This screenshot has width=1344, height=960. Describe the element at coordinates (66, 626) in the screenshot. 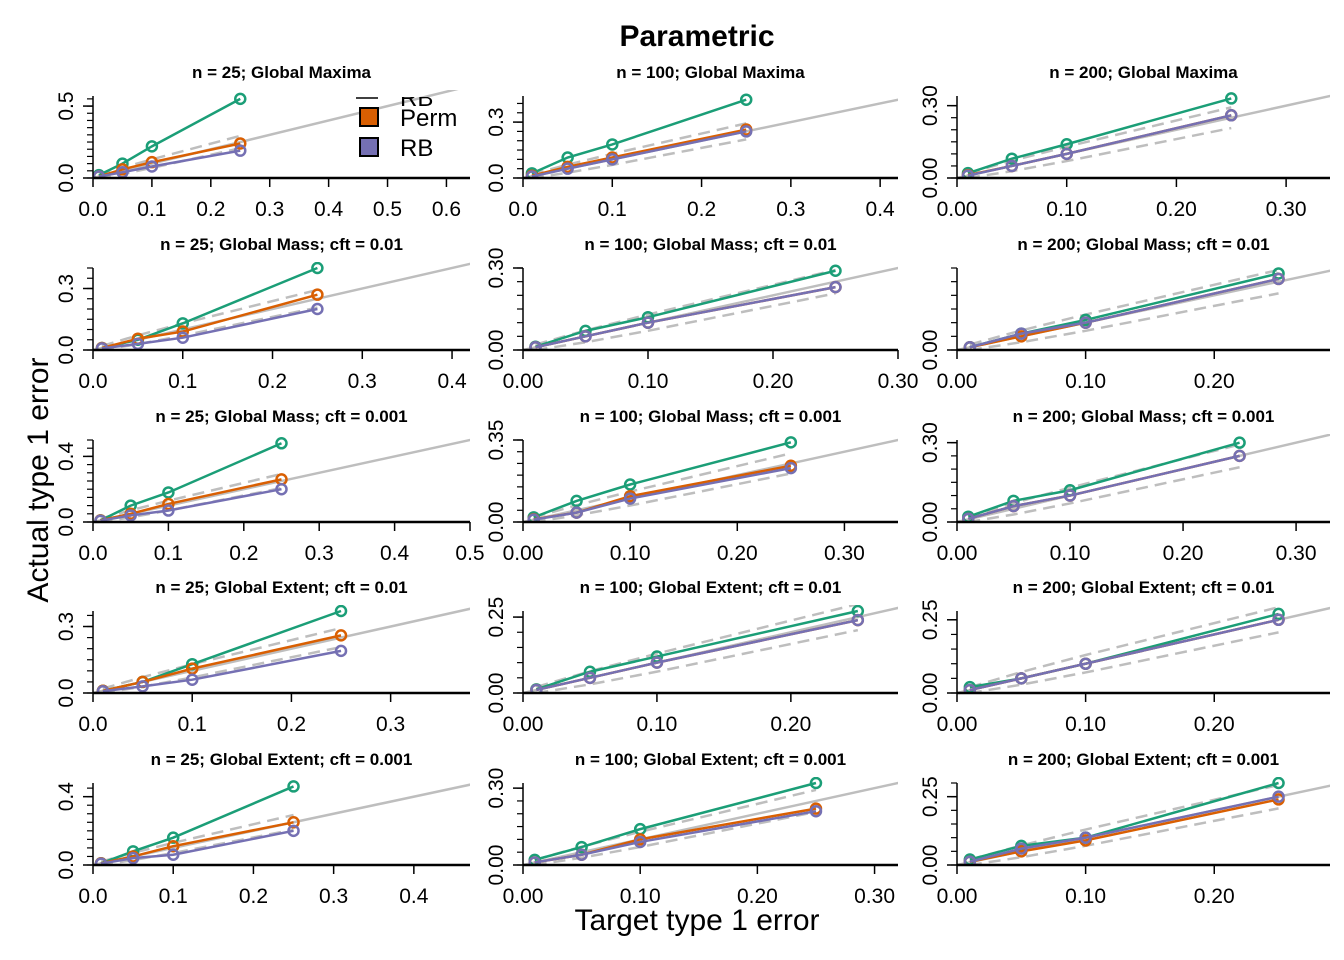

I see `y-tick-label: 0.3` at that location.